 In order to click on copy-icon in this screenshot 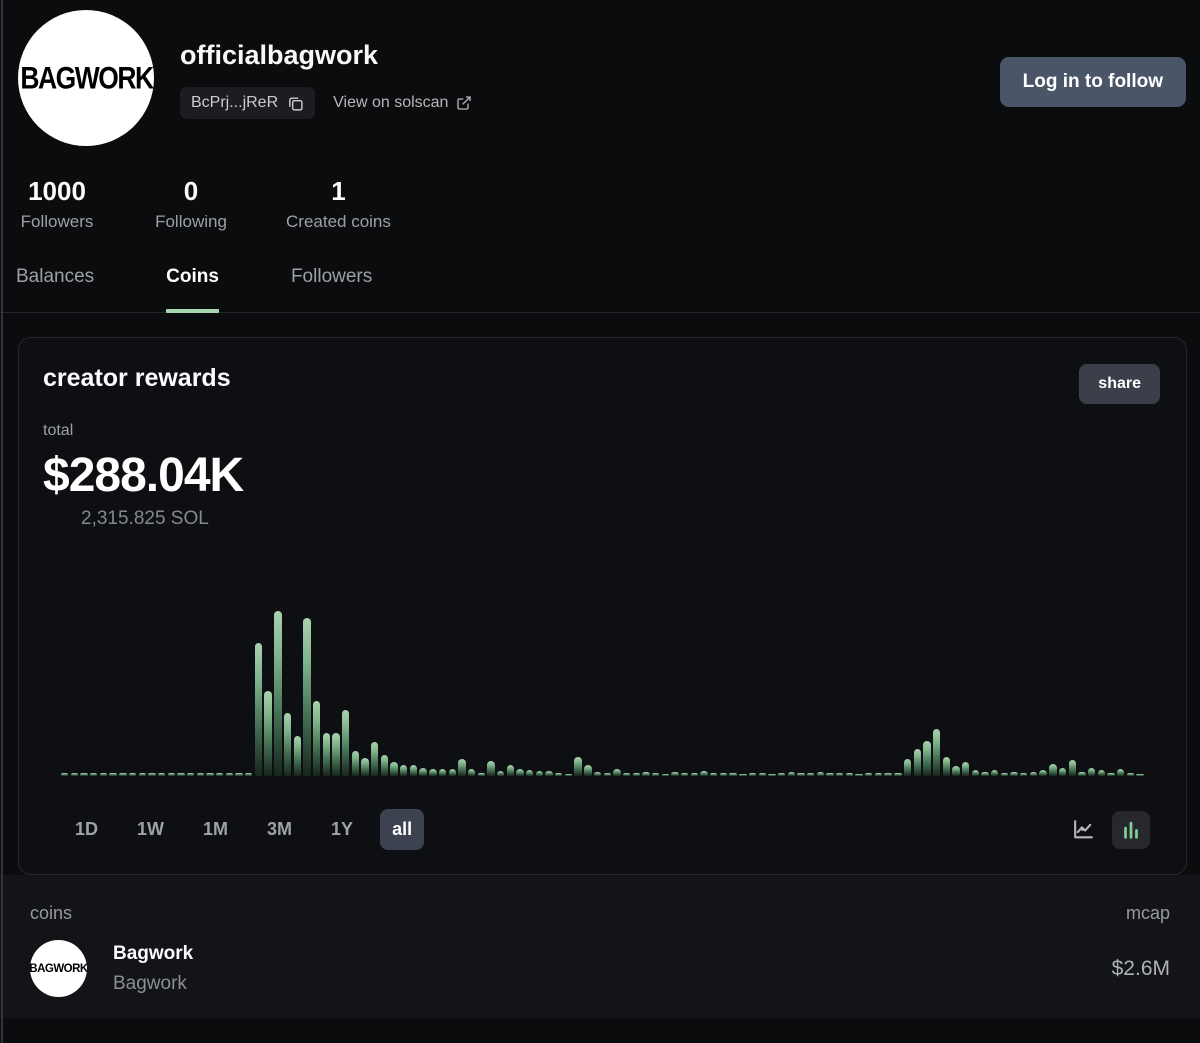, I will do `click(295, 103)`.